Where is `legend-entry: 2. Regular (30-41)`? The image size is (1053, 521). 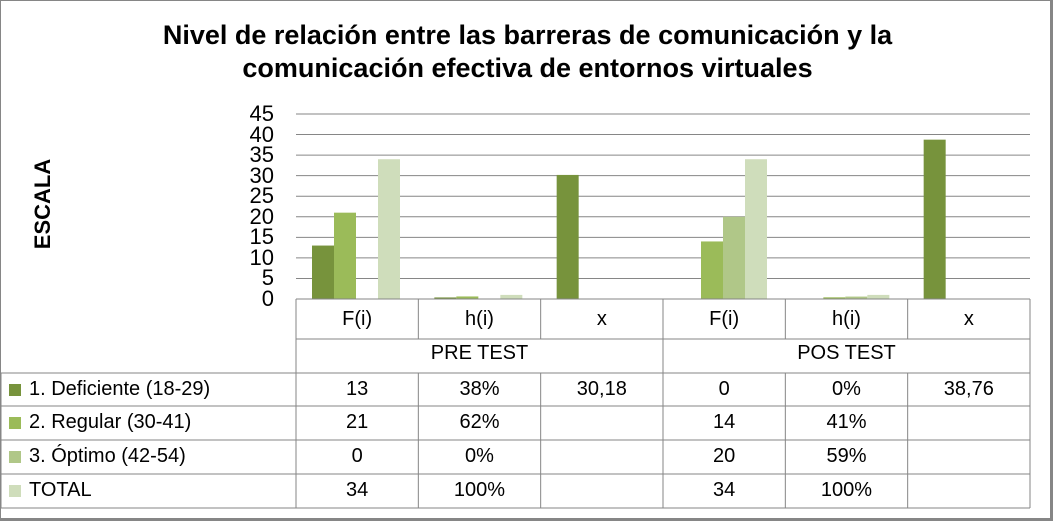
legend-entry: 2. Regular (30-41) is located at coordinates (100, 422).